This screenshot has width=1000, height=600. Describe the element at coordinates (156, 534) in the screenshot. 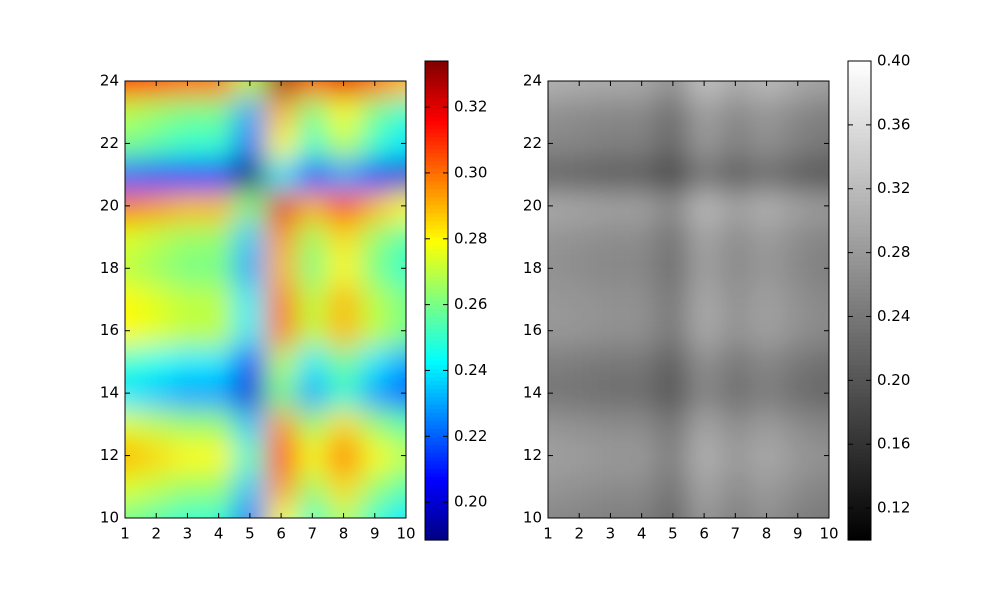

I see `x-tick-label: 2` at that location.